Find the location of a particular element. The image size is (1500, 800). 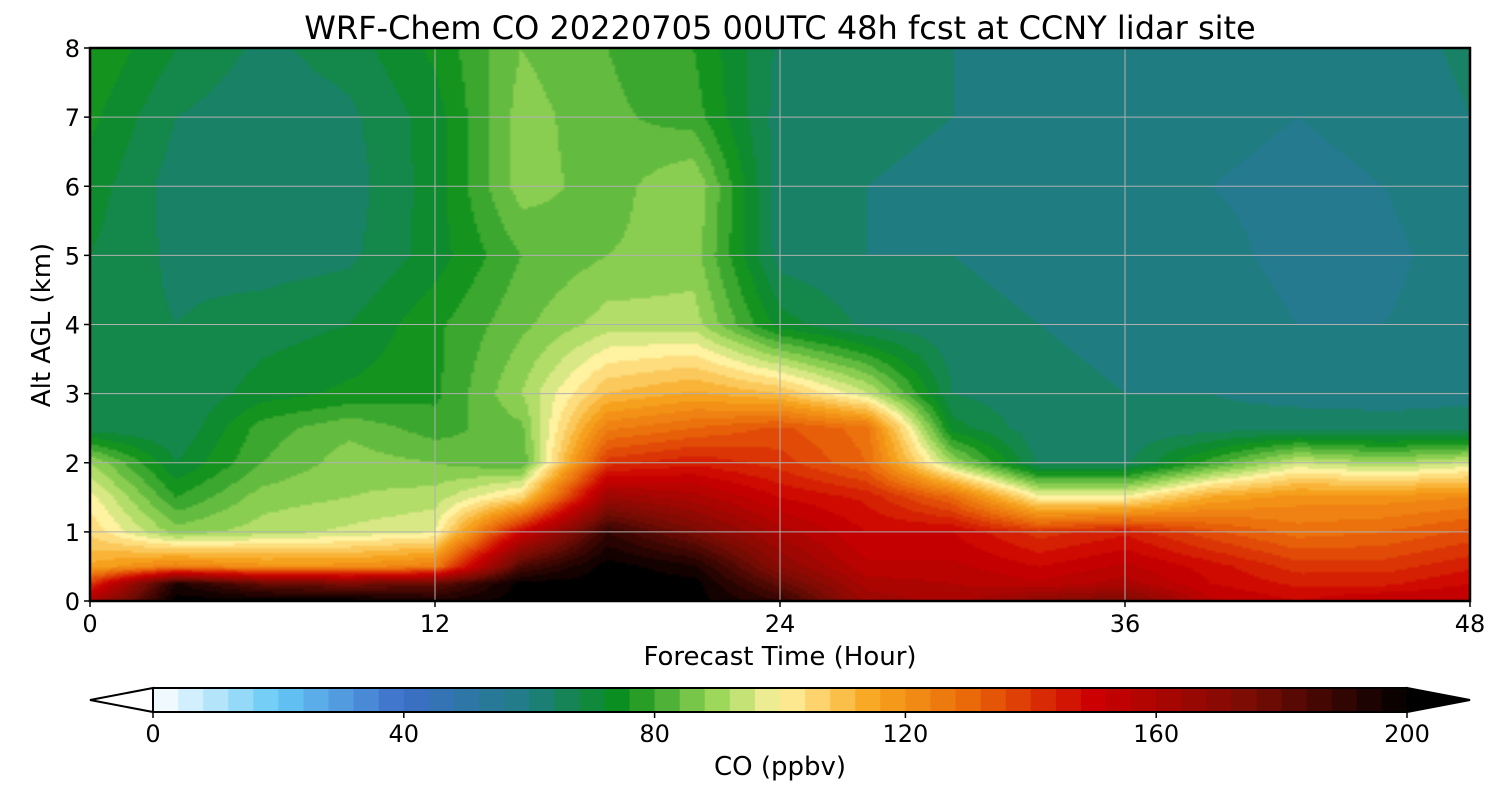

colorbar-tick-label: 120 is located at coordinates (905, 734).